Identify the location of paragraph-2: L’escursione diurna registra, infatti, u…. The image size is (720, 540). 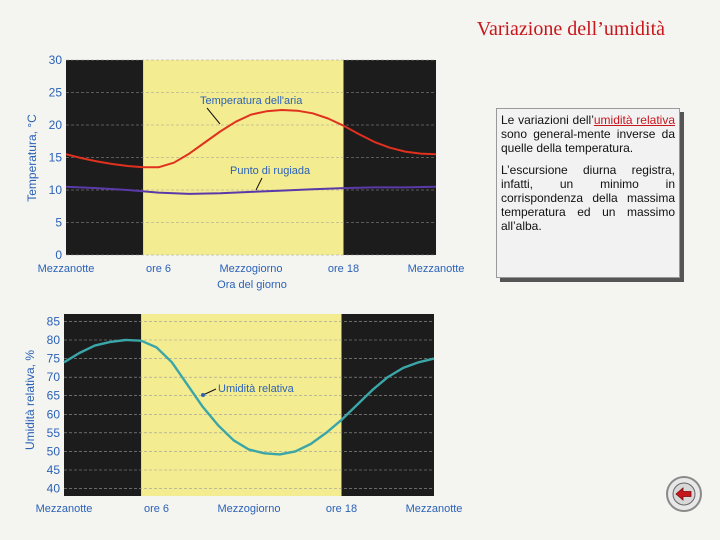
(588, 198).